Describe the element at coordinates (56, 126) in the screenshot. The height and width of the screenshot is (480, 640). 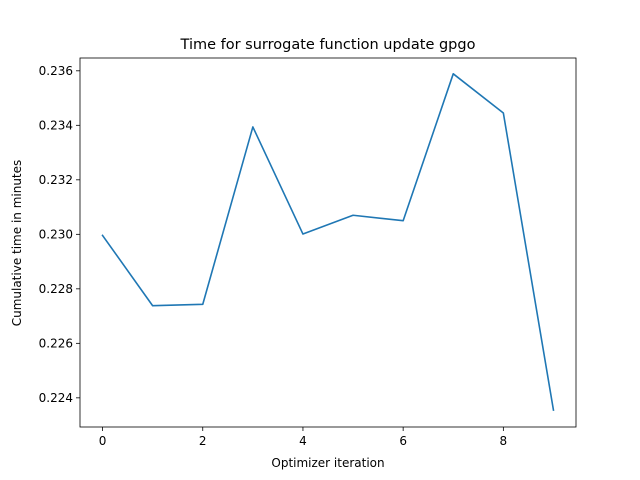
I see `y-tick-label: 0.234` at that location.